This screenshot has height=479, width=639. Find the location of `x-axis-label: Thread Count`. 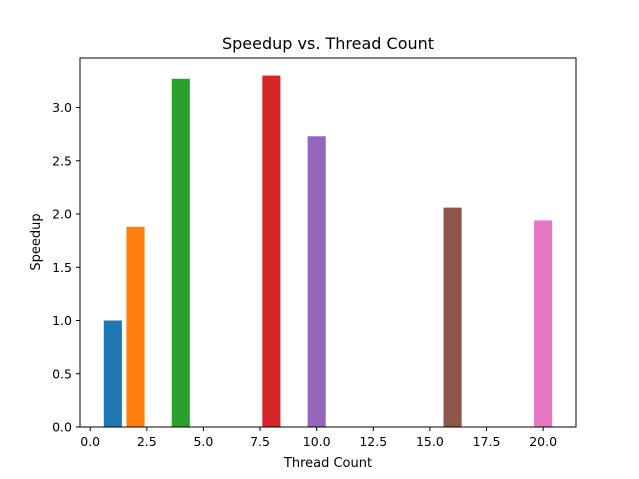

x-axis-label: Thread Count is located at coordinates (327, 463).